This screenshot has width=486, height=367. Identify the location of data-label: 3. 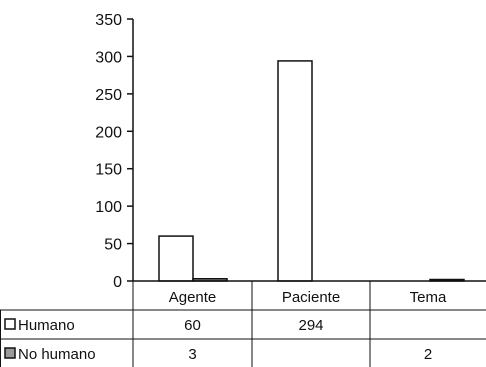
(192, 354).